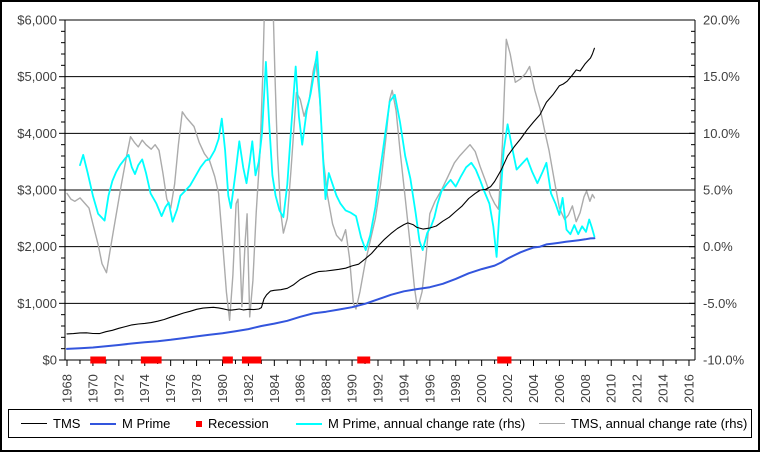 The image size is (760, 452). Describe the element at coordinates (67, 423) in the screenshot. I see `legend-label-tms: TMS` at that location.